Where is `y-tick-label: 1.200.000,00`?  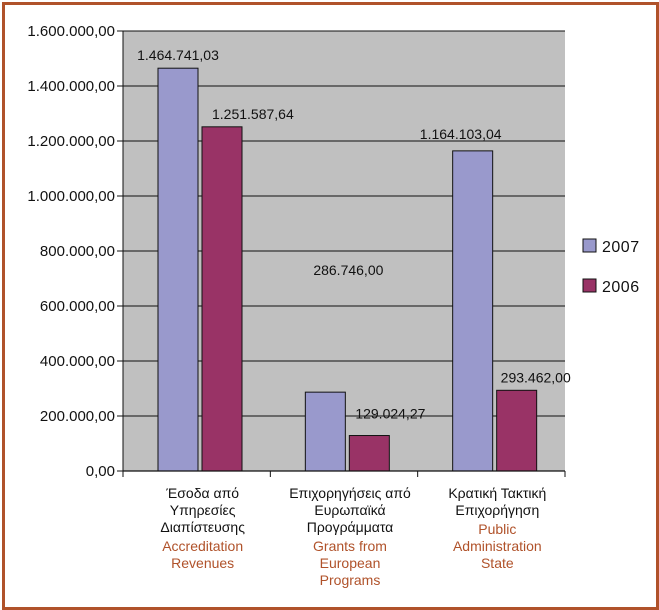
y-tick-label: 1.200.000,00 is located at coordinates (71, 141).